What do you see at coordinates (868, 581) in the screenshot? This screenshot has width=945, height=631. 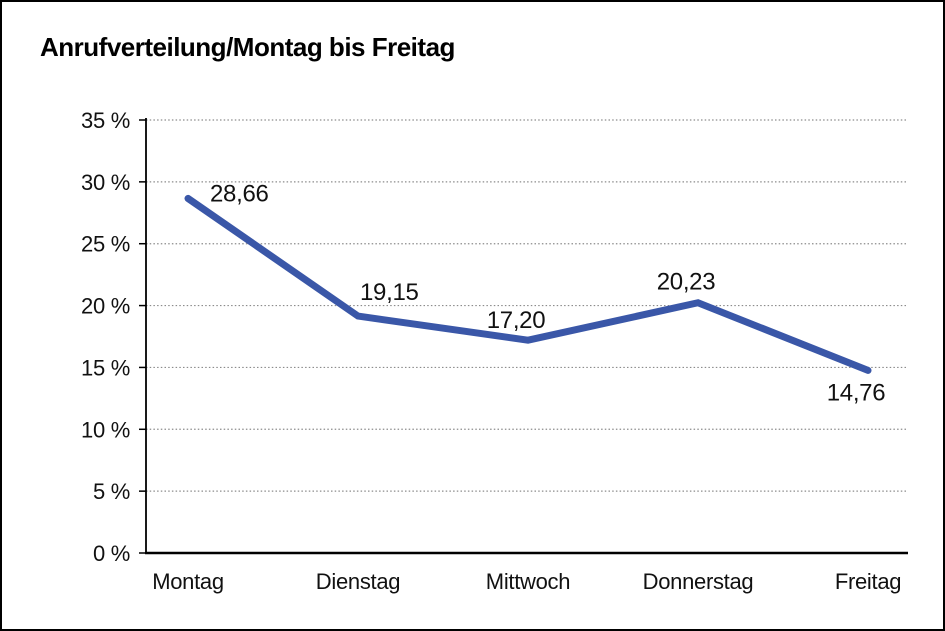 I see `x-category-label: Freitag` at bounding box center [868, 581].